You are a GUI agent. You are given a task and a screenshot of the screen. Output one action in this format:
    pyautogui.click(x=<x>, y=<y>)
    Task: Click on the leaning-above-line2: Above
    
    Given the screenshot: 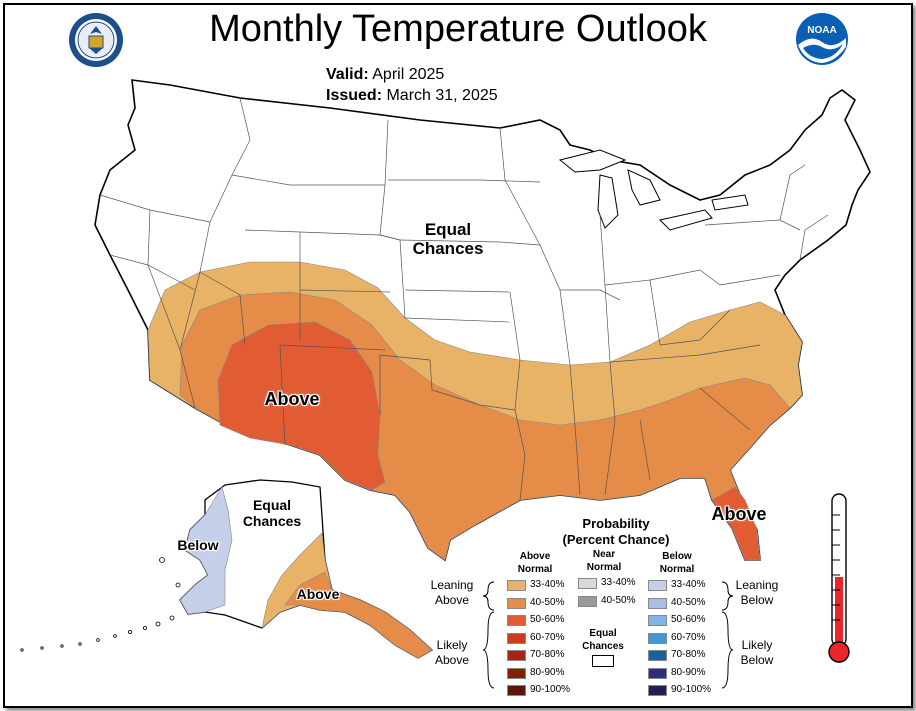 What is the action you would take?
    pyautogui.click(x=452, y=600)
    